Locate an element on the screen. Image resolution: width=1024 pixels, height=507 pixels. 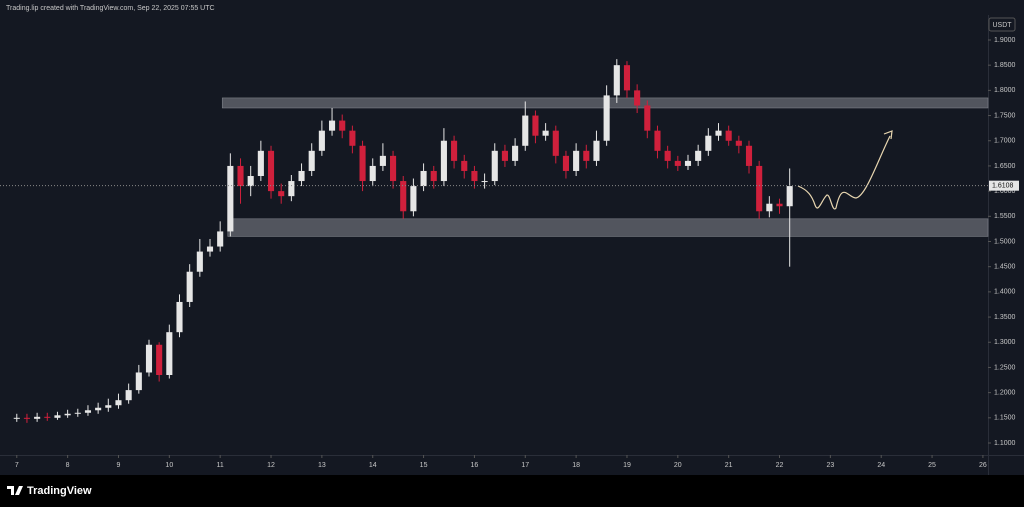
x-tick-label: 21 is located at coordinates (729, 465).